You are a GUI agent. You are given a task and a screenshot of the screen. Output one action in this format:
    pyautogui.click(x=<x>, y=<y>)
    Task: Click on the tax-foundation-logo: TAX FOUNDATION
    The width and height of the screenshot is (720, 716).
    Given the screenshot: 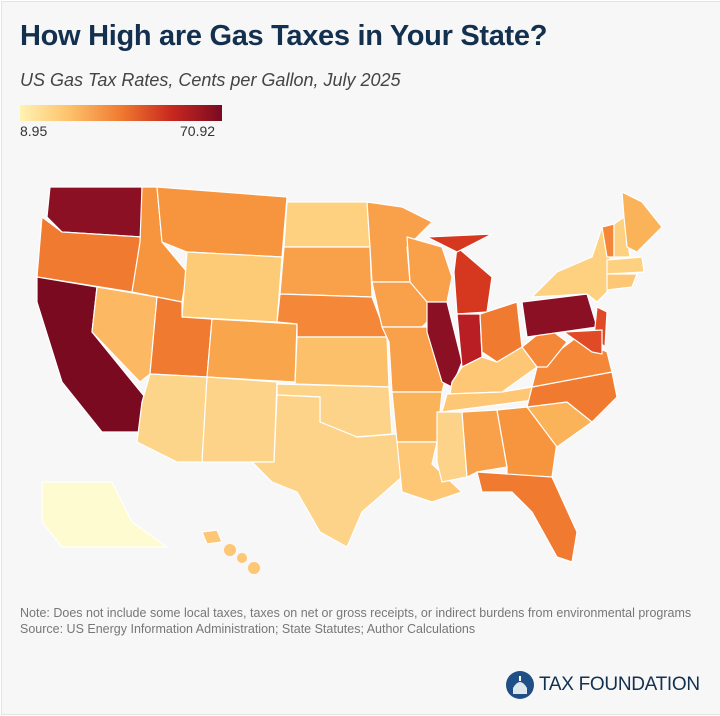 What is the action you would take?
    pyautogui.click(x=602, y=685)
    